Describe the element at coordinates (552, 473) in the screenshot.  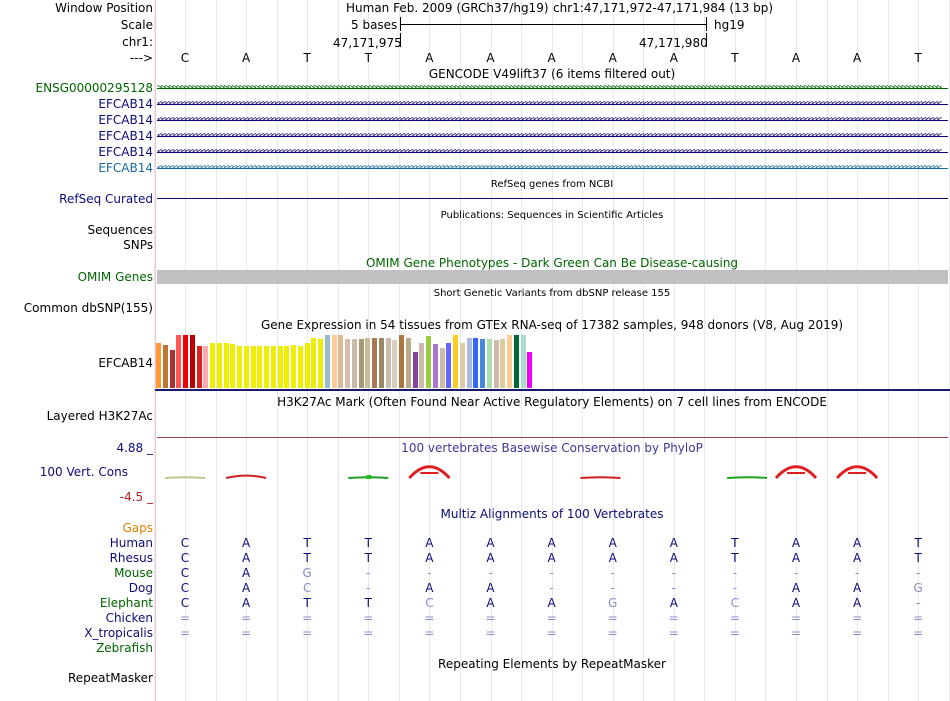
I see `phylop-graph` at that location.